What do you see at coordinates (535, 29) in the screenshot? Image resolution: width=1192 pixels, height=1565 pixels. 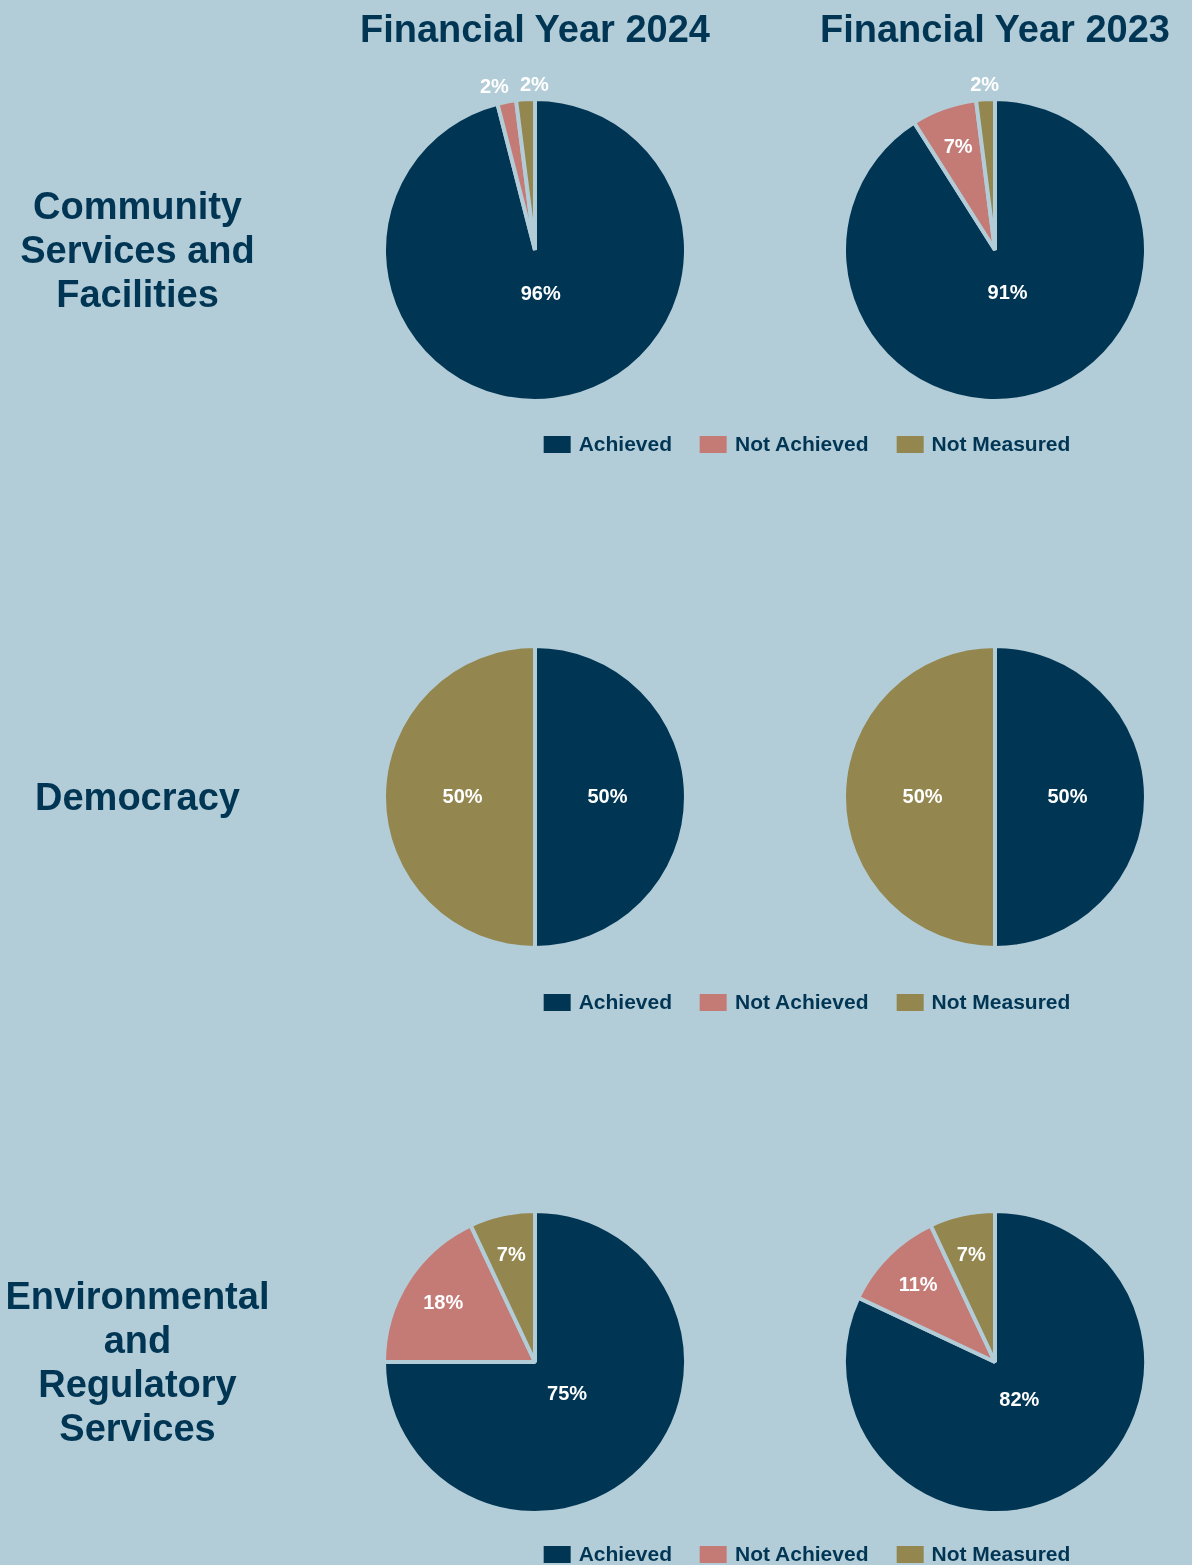 I see `chart-title: Financial Year 2024` at bounding box center [535, 29].